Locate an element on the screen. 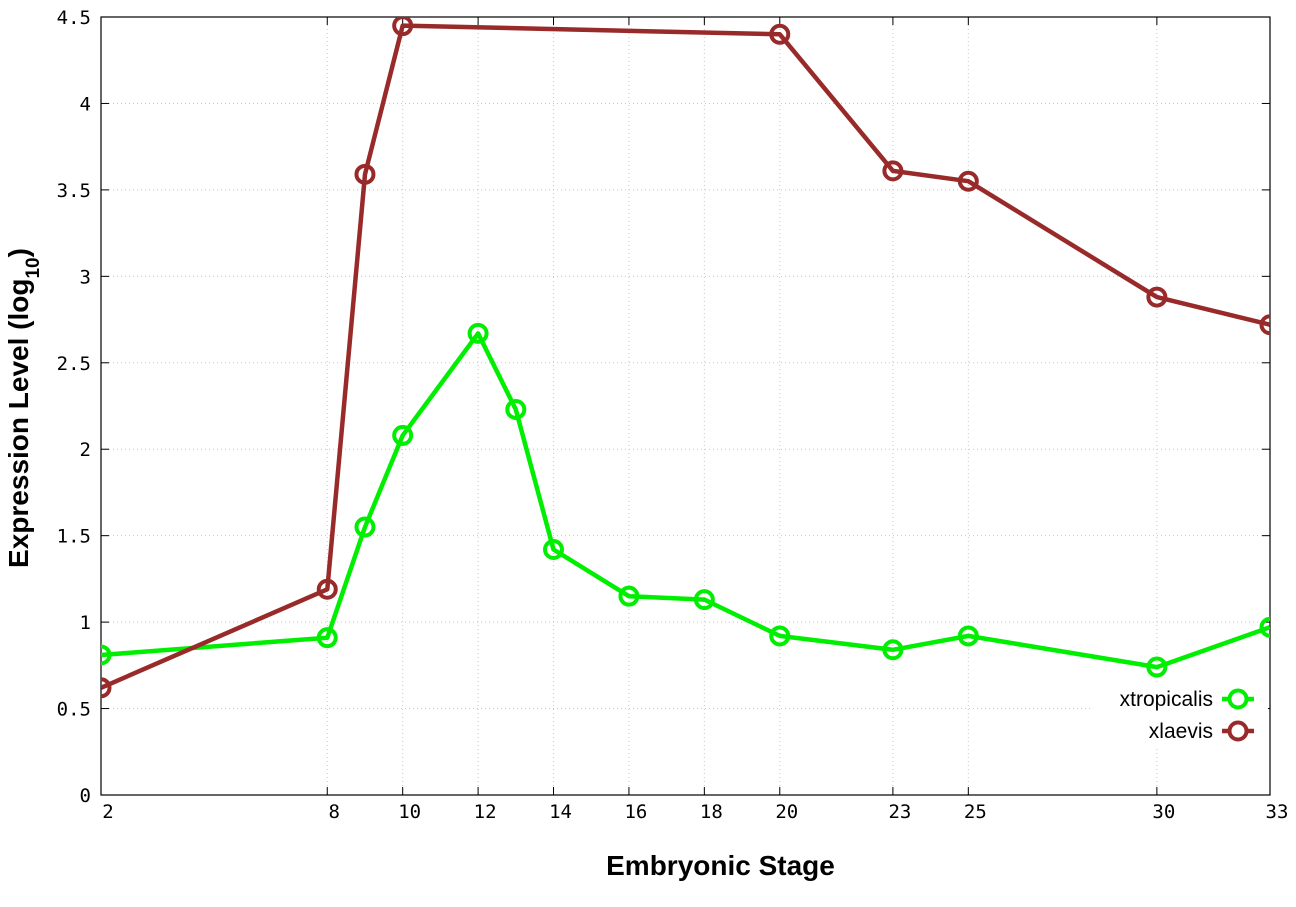 Image resolution: width=1296 pixels, height=907 pixels. y-tick-label: 2 is located at coordinates (85, 450).